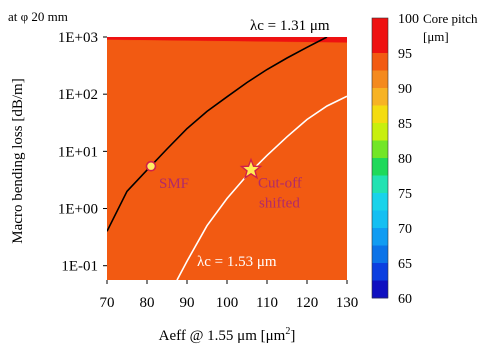 The width and height of the screenshot is (485, 350). Describe the element at coordinates (405, 299) in the screenshot. I see `colorbar-tick-label: 60` at that location.